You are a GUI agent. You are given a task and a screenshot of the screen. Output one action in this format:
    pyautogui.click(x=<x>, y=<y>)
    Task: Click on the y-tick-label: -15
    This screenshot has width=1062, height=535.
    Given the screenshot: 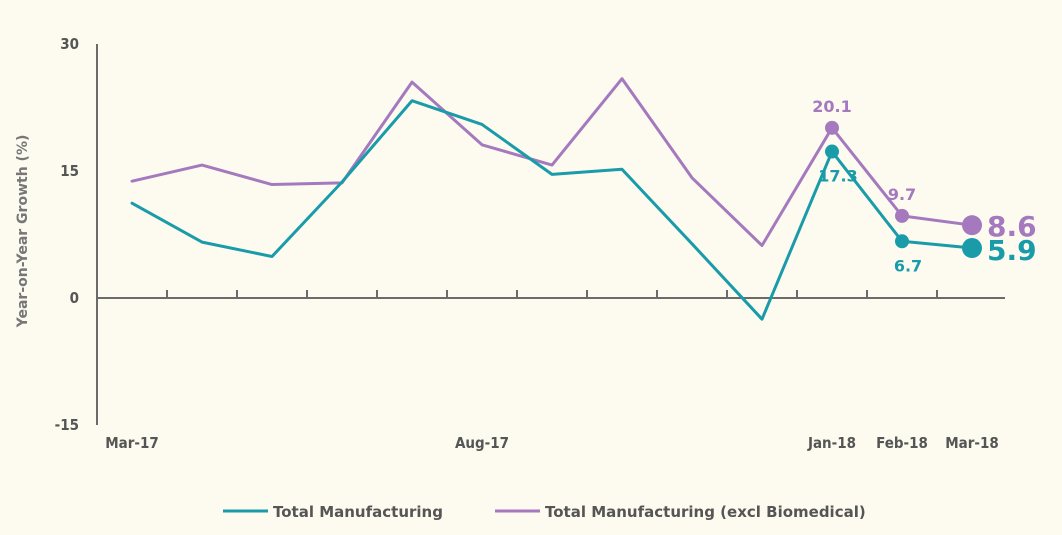 What is the action you would take?
    pyautogui.click(x=67, y=425)
    